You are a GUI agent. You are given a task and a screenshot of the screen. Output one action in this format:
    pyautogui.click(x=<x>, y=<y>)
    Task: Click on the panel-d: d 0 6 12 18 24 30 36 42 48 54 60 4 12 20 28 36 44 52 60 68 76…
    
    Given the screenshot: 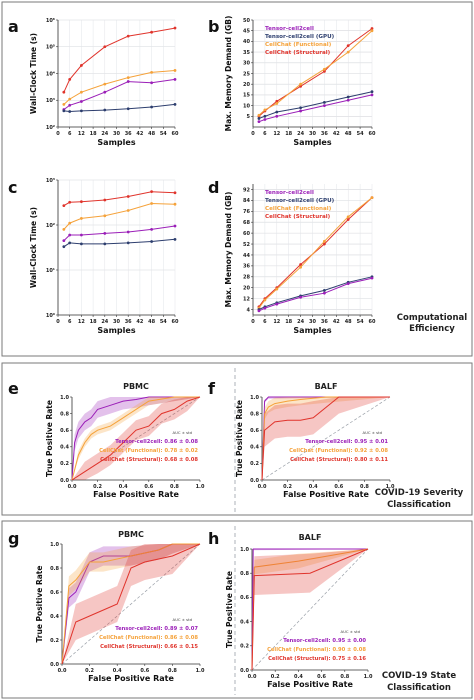 What is the action you would take?
    pyautogui.click(x=292, y=256)
    